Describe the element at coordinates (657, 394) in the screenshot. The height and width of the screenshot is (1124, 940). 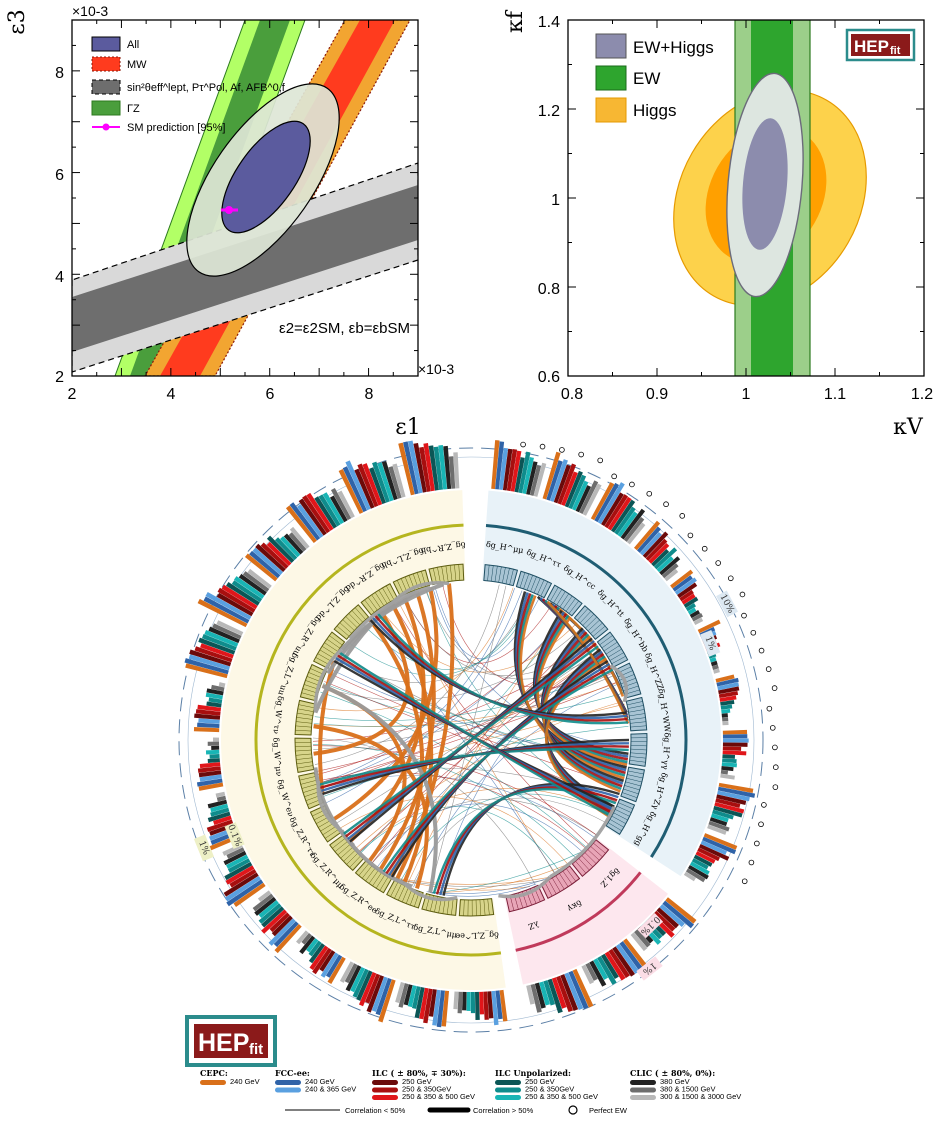
I see `x-tick-0.9: 0.9` at that location.